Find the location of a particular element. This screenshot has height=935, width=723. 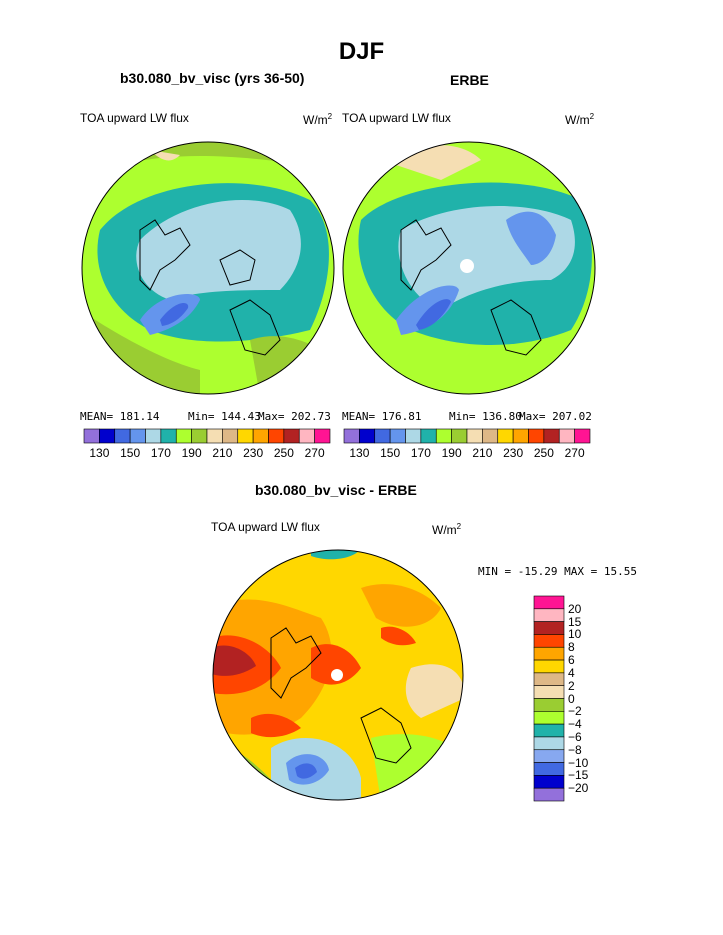

colorbar-label: 4 is located at coordinates (571, 672).